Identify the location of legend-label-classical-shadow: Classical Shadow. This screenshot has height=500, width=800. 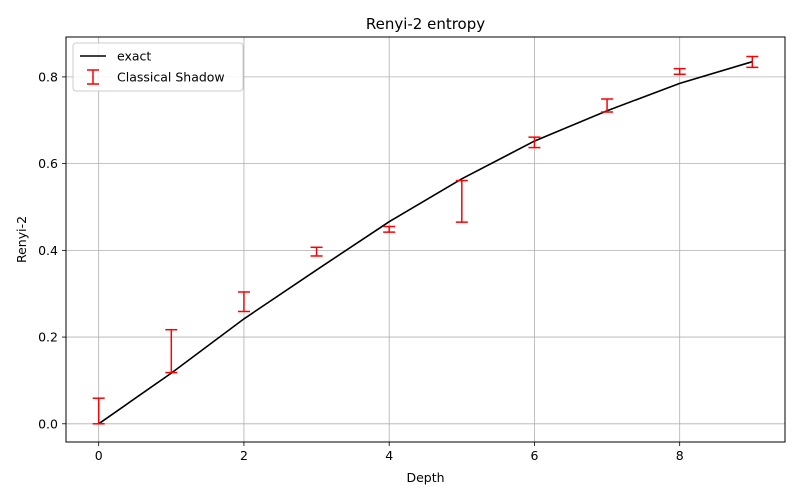
(171, 77).